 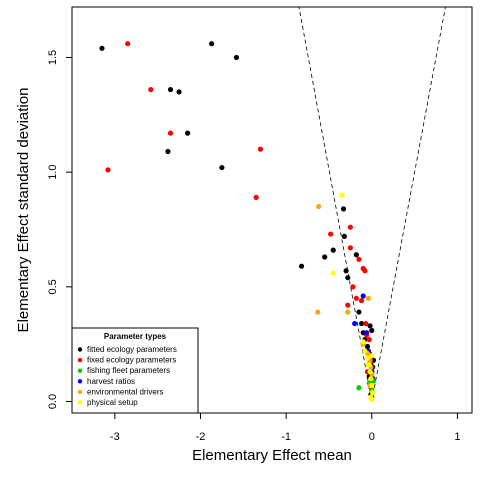 I want to click on x-tick-label: 0, so click(x=372, y=437).